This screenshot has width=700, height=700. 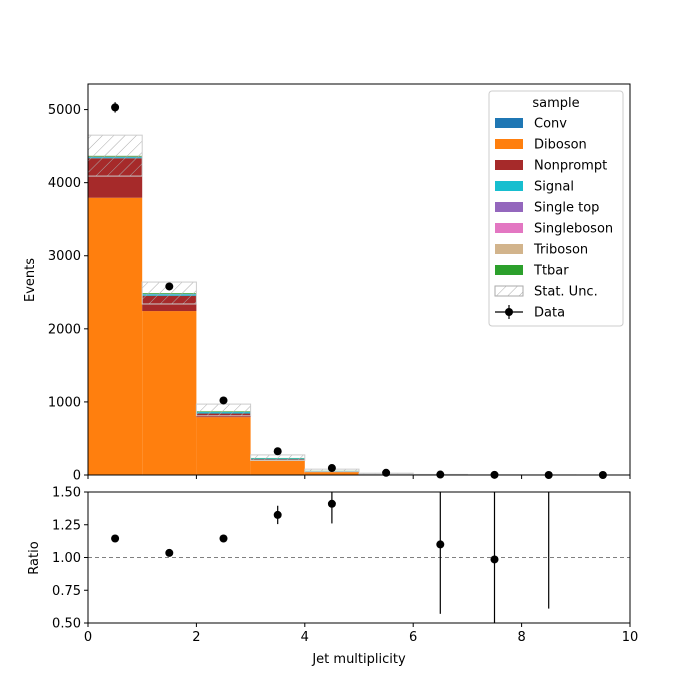 What do you see at coordinates (64, 183) in the screenshot?
I see `y-tick-label: 4000` at bounding box center [64, 183].